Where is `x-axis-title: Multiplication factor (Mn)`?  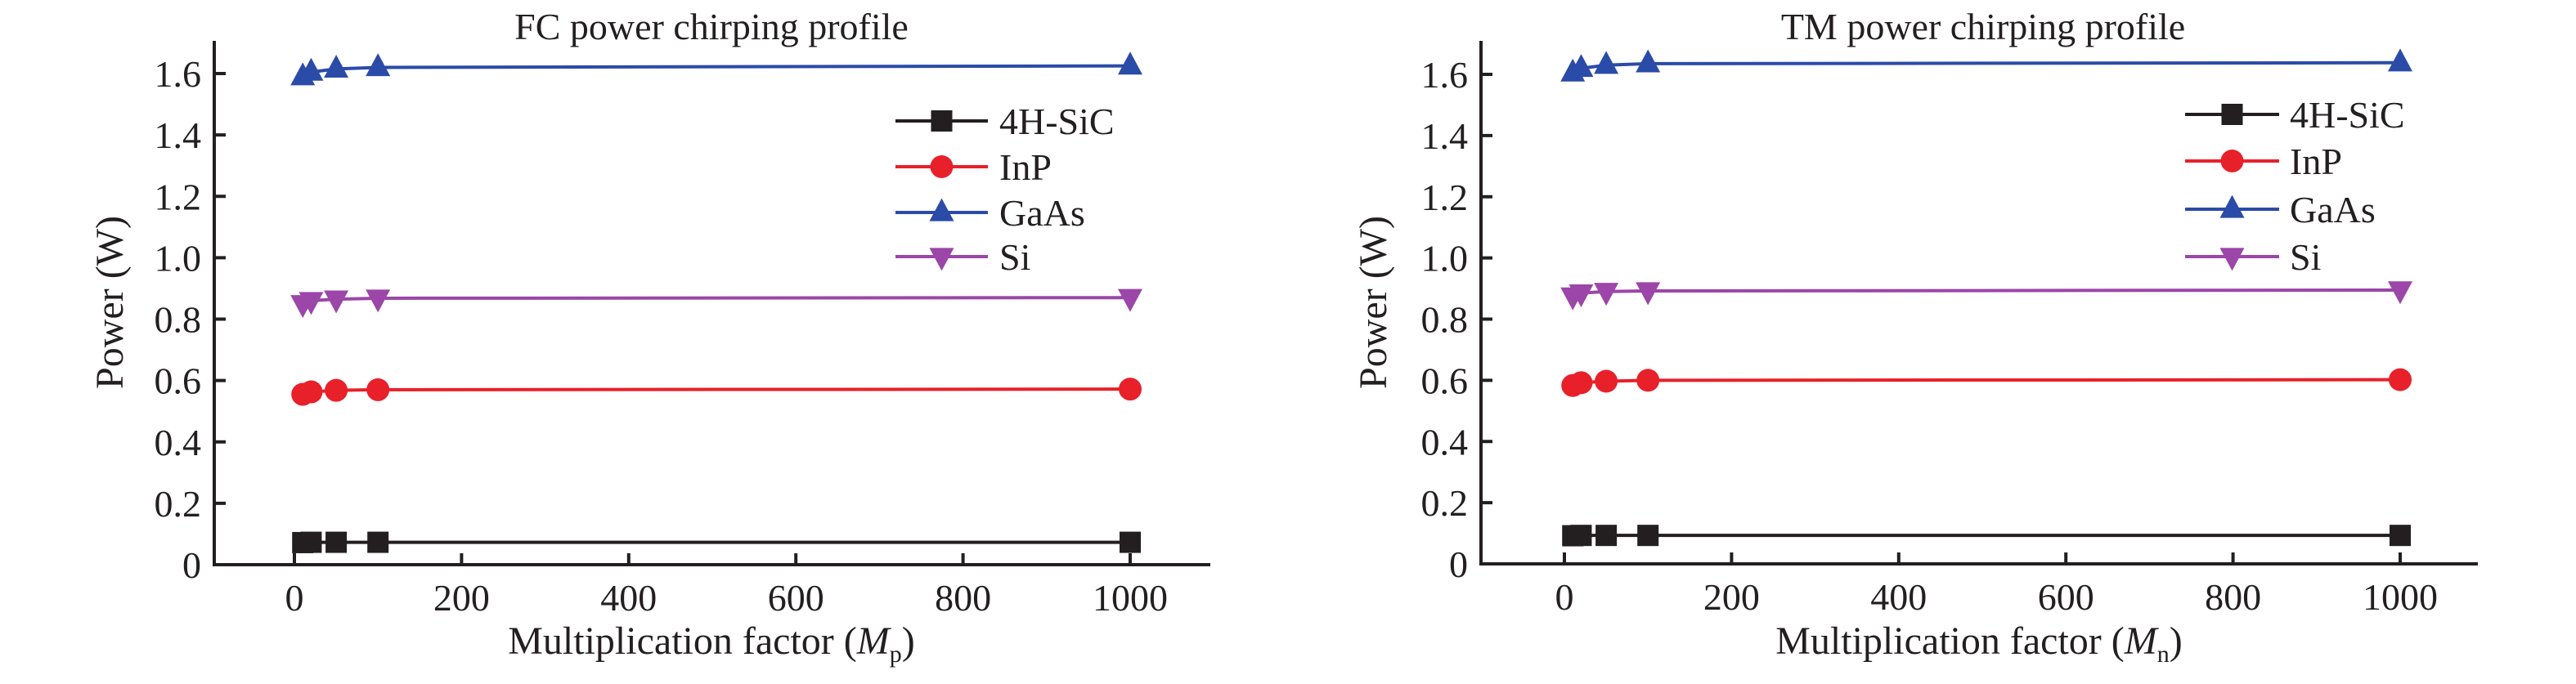 x-axis-title: Multiplication factor (Mn) is located at coordinates (1979, 643).